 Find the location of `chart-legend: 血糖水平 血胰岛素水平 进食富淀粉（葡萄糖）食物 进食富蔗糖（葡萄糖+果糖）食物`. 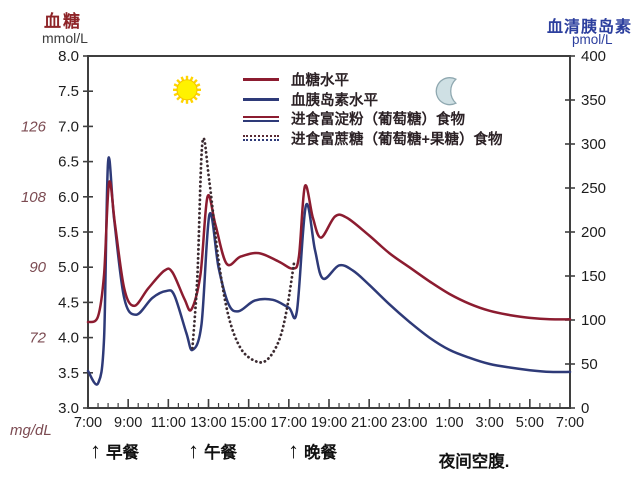

chart-legend: 血糖水平 血胰岛素水平 进食富淀粉（葡萄糖）食物 进食富蔗糖（葡萄糖+果糖）食物 is located at coordinates (372, 109).